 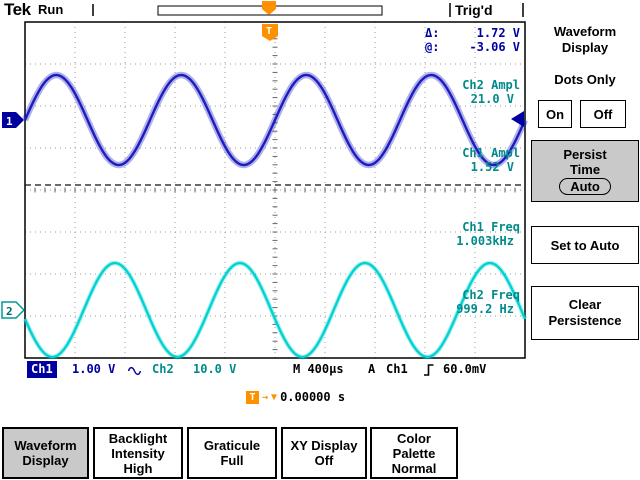 What do you see at coordinates (45, 453) in the screenshot?
I see `bottom-menu-waveform-display: Waveform Display` at bounding box center [45, 453].